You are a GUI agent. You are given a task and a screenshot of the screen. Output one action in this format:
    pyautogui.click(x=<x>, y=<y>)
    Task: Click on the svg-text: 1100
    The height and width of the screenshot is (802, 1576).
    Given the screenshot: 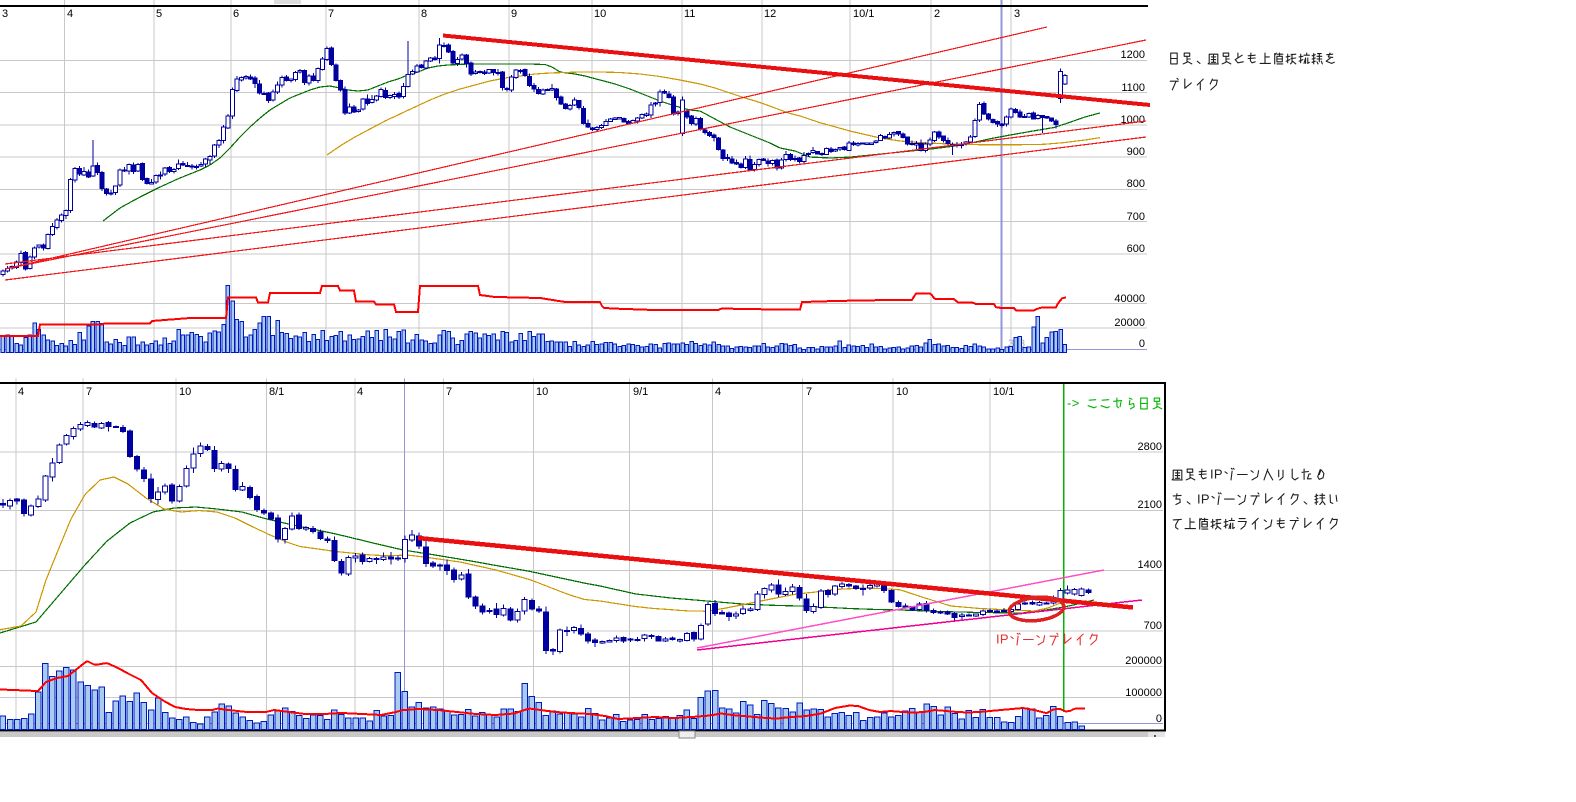 What is the action you would take?
    pyautogui.click(x=1133, y=88)
    